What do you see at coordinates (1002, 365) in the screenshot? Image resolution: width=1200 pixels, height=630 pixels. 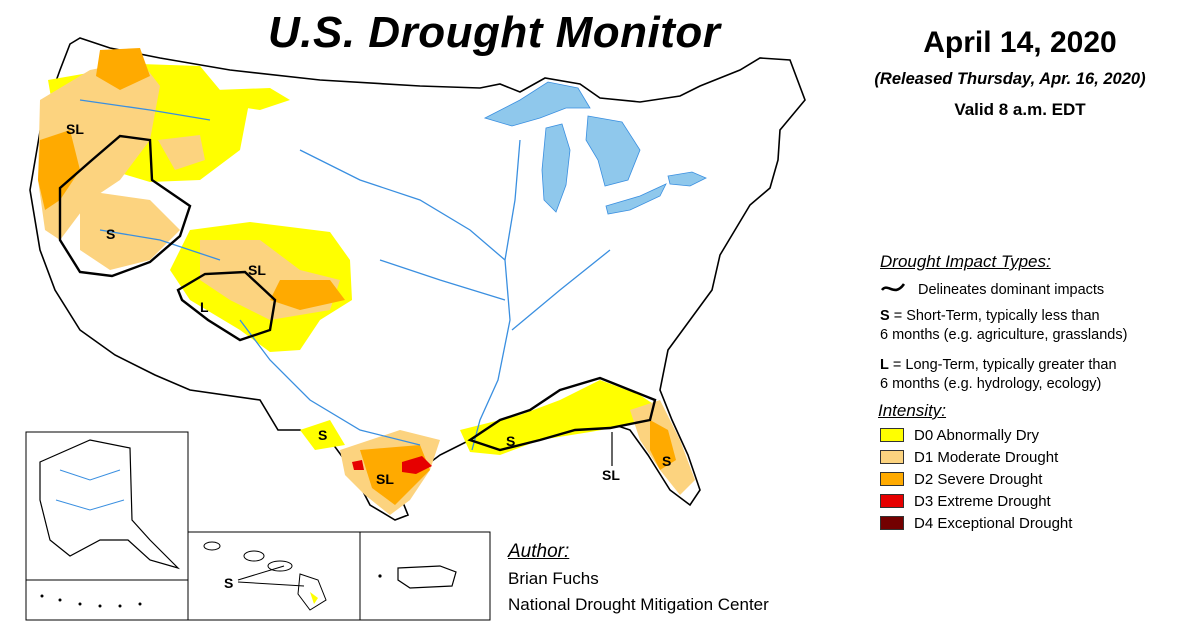 I see `long-term-text-1: = Long-Term, typically greater than` at bounding box center [1002, 365].